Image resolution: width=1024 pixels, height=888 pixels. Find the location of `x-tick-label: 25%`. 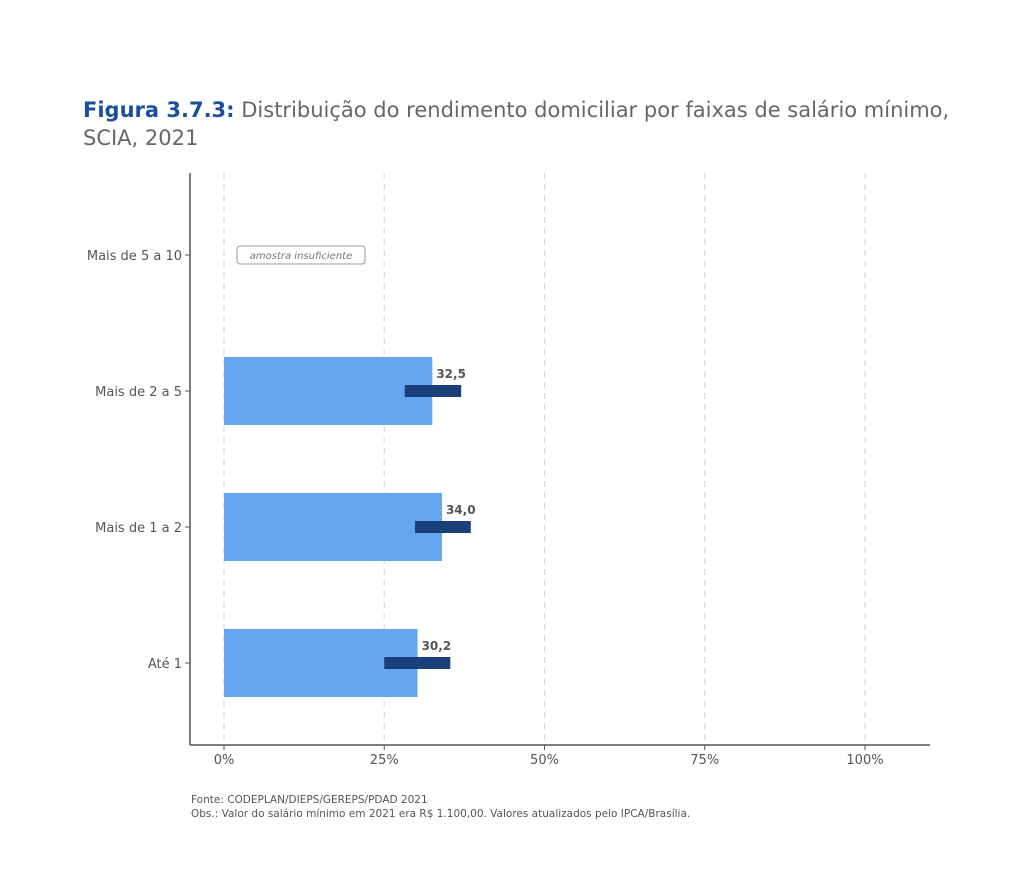

x-tick-label: 25% is located at coordinates (384, 760).